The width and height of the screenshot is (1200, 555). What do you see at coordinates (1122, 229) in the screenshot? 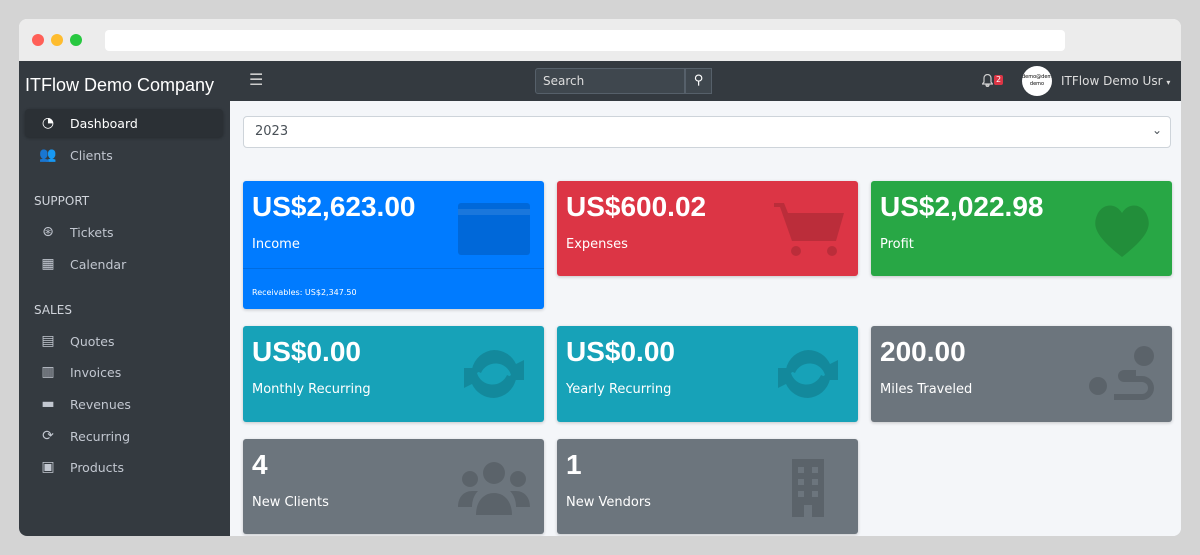
I see `heart-icon` at bounding box center [1122, 229].